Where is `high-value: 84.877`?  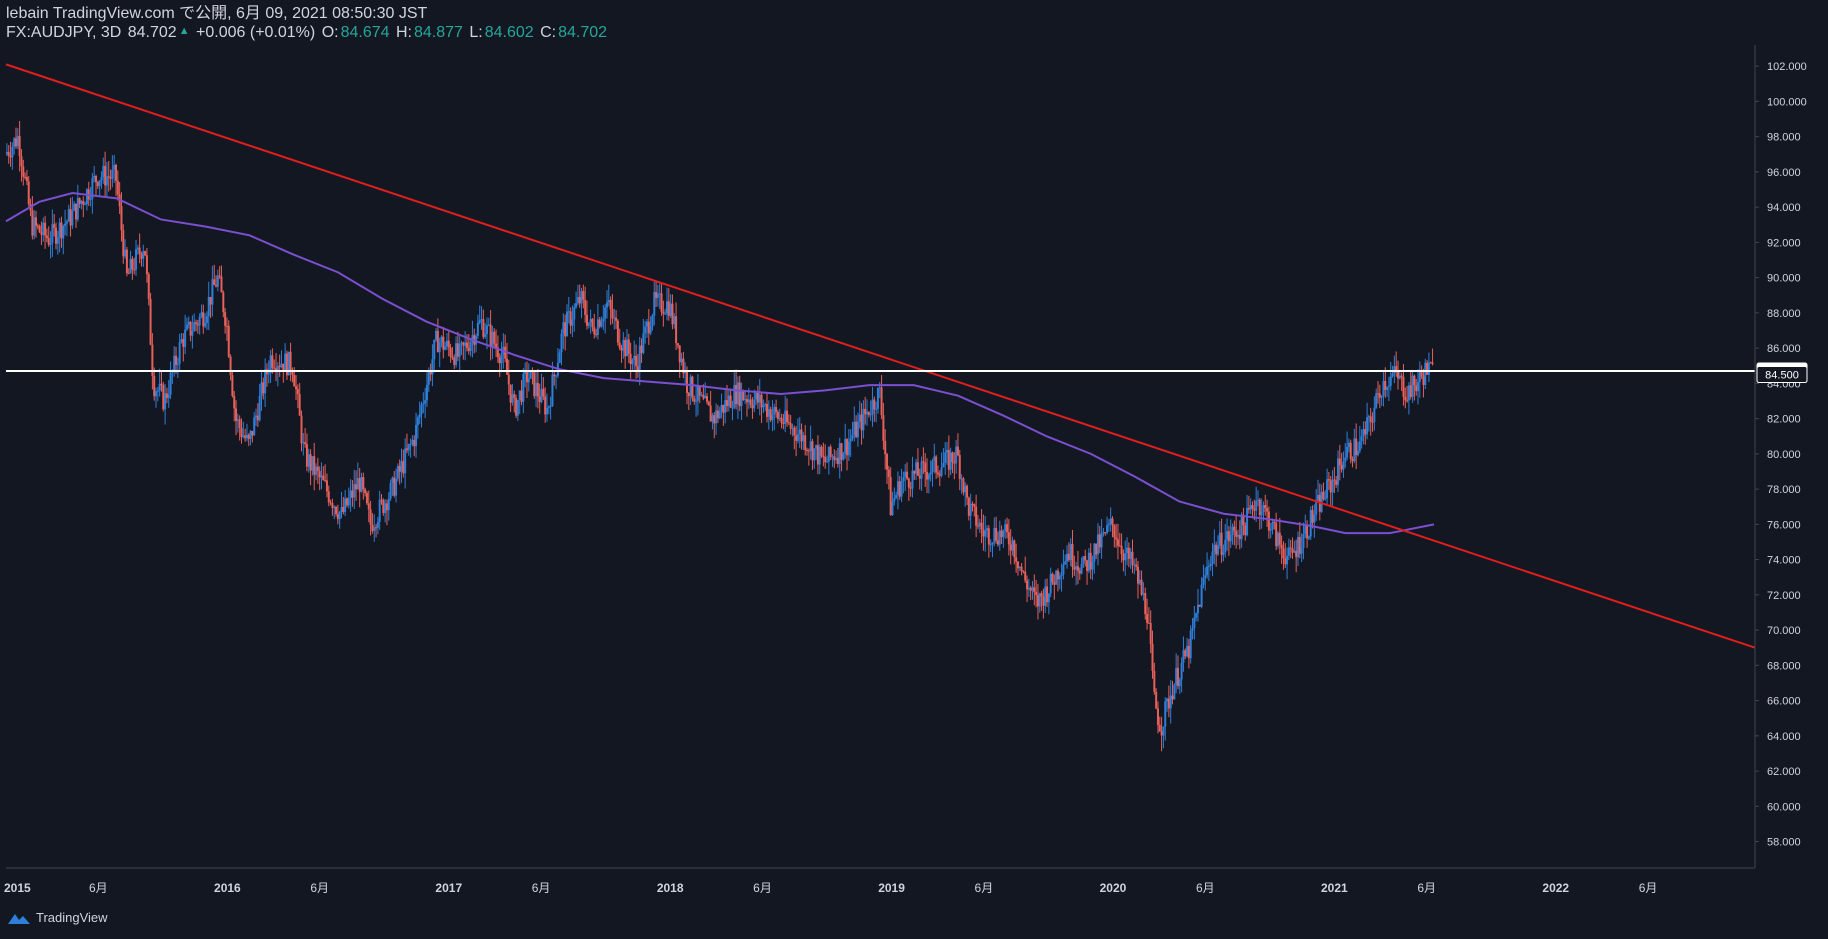 high-value: 84.877 is located at coordinates (438, 32).